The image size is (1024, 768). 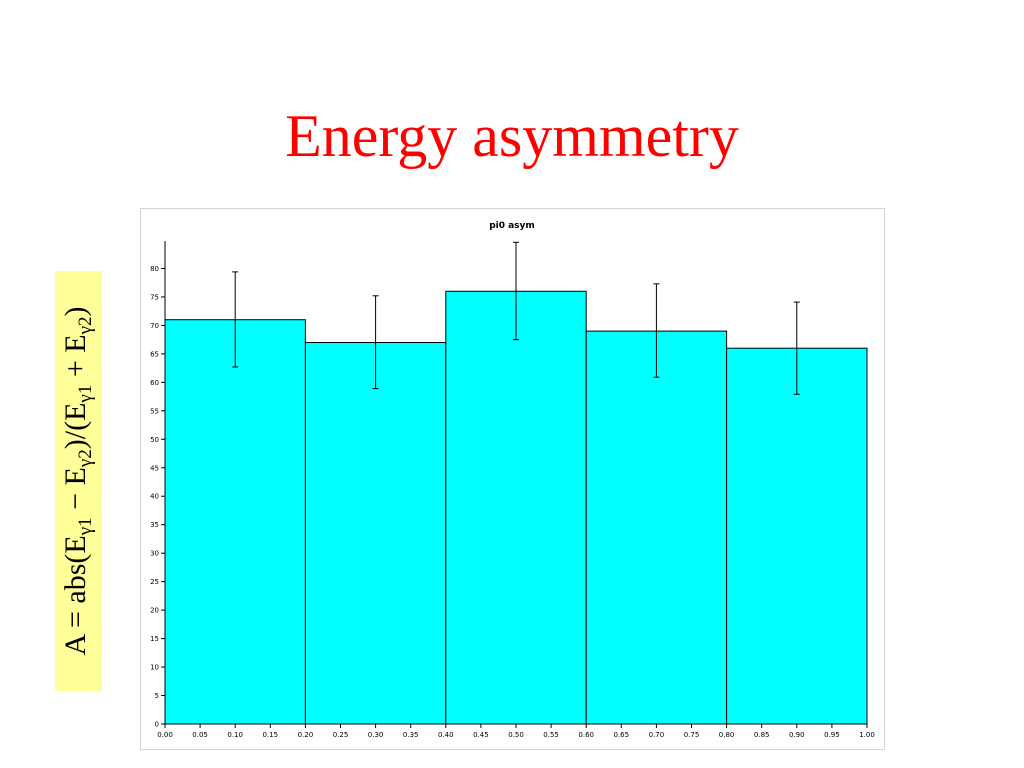 I want to click on x-tick-label-16: 0.80, so click(x=727, y=735).